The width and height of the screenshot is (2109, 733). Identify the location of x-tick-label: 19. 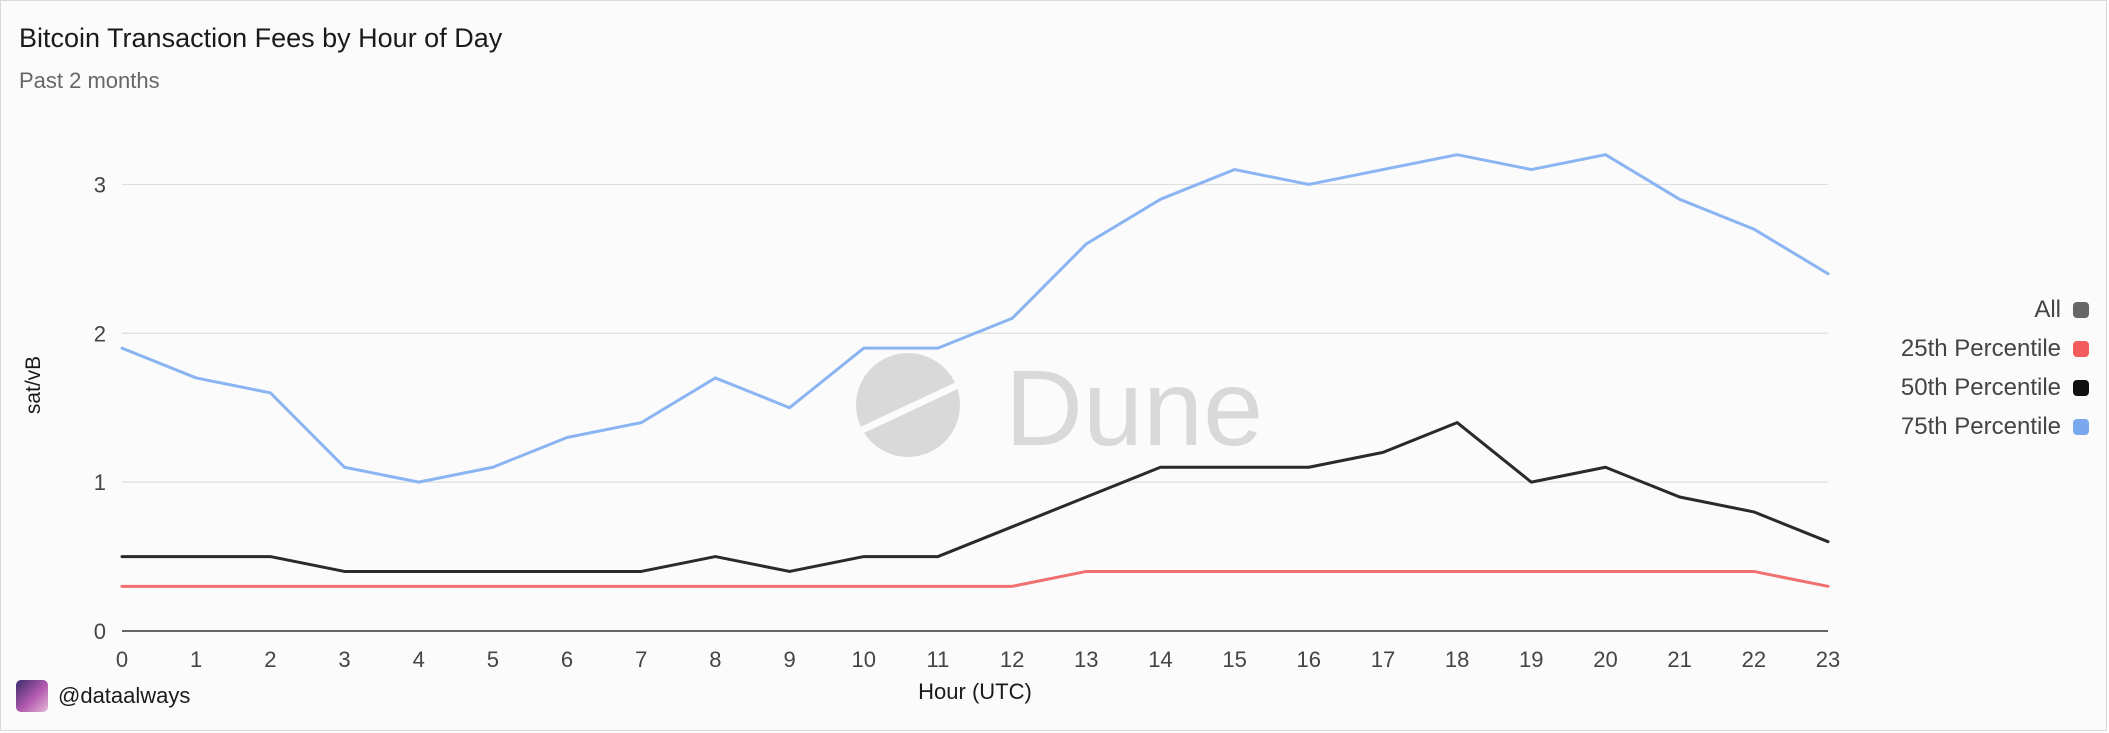
(1531, 659).